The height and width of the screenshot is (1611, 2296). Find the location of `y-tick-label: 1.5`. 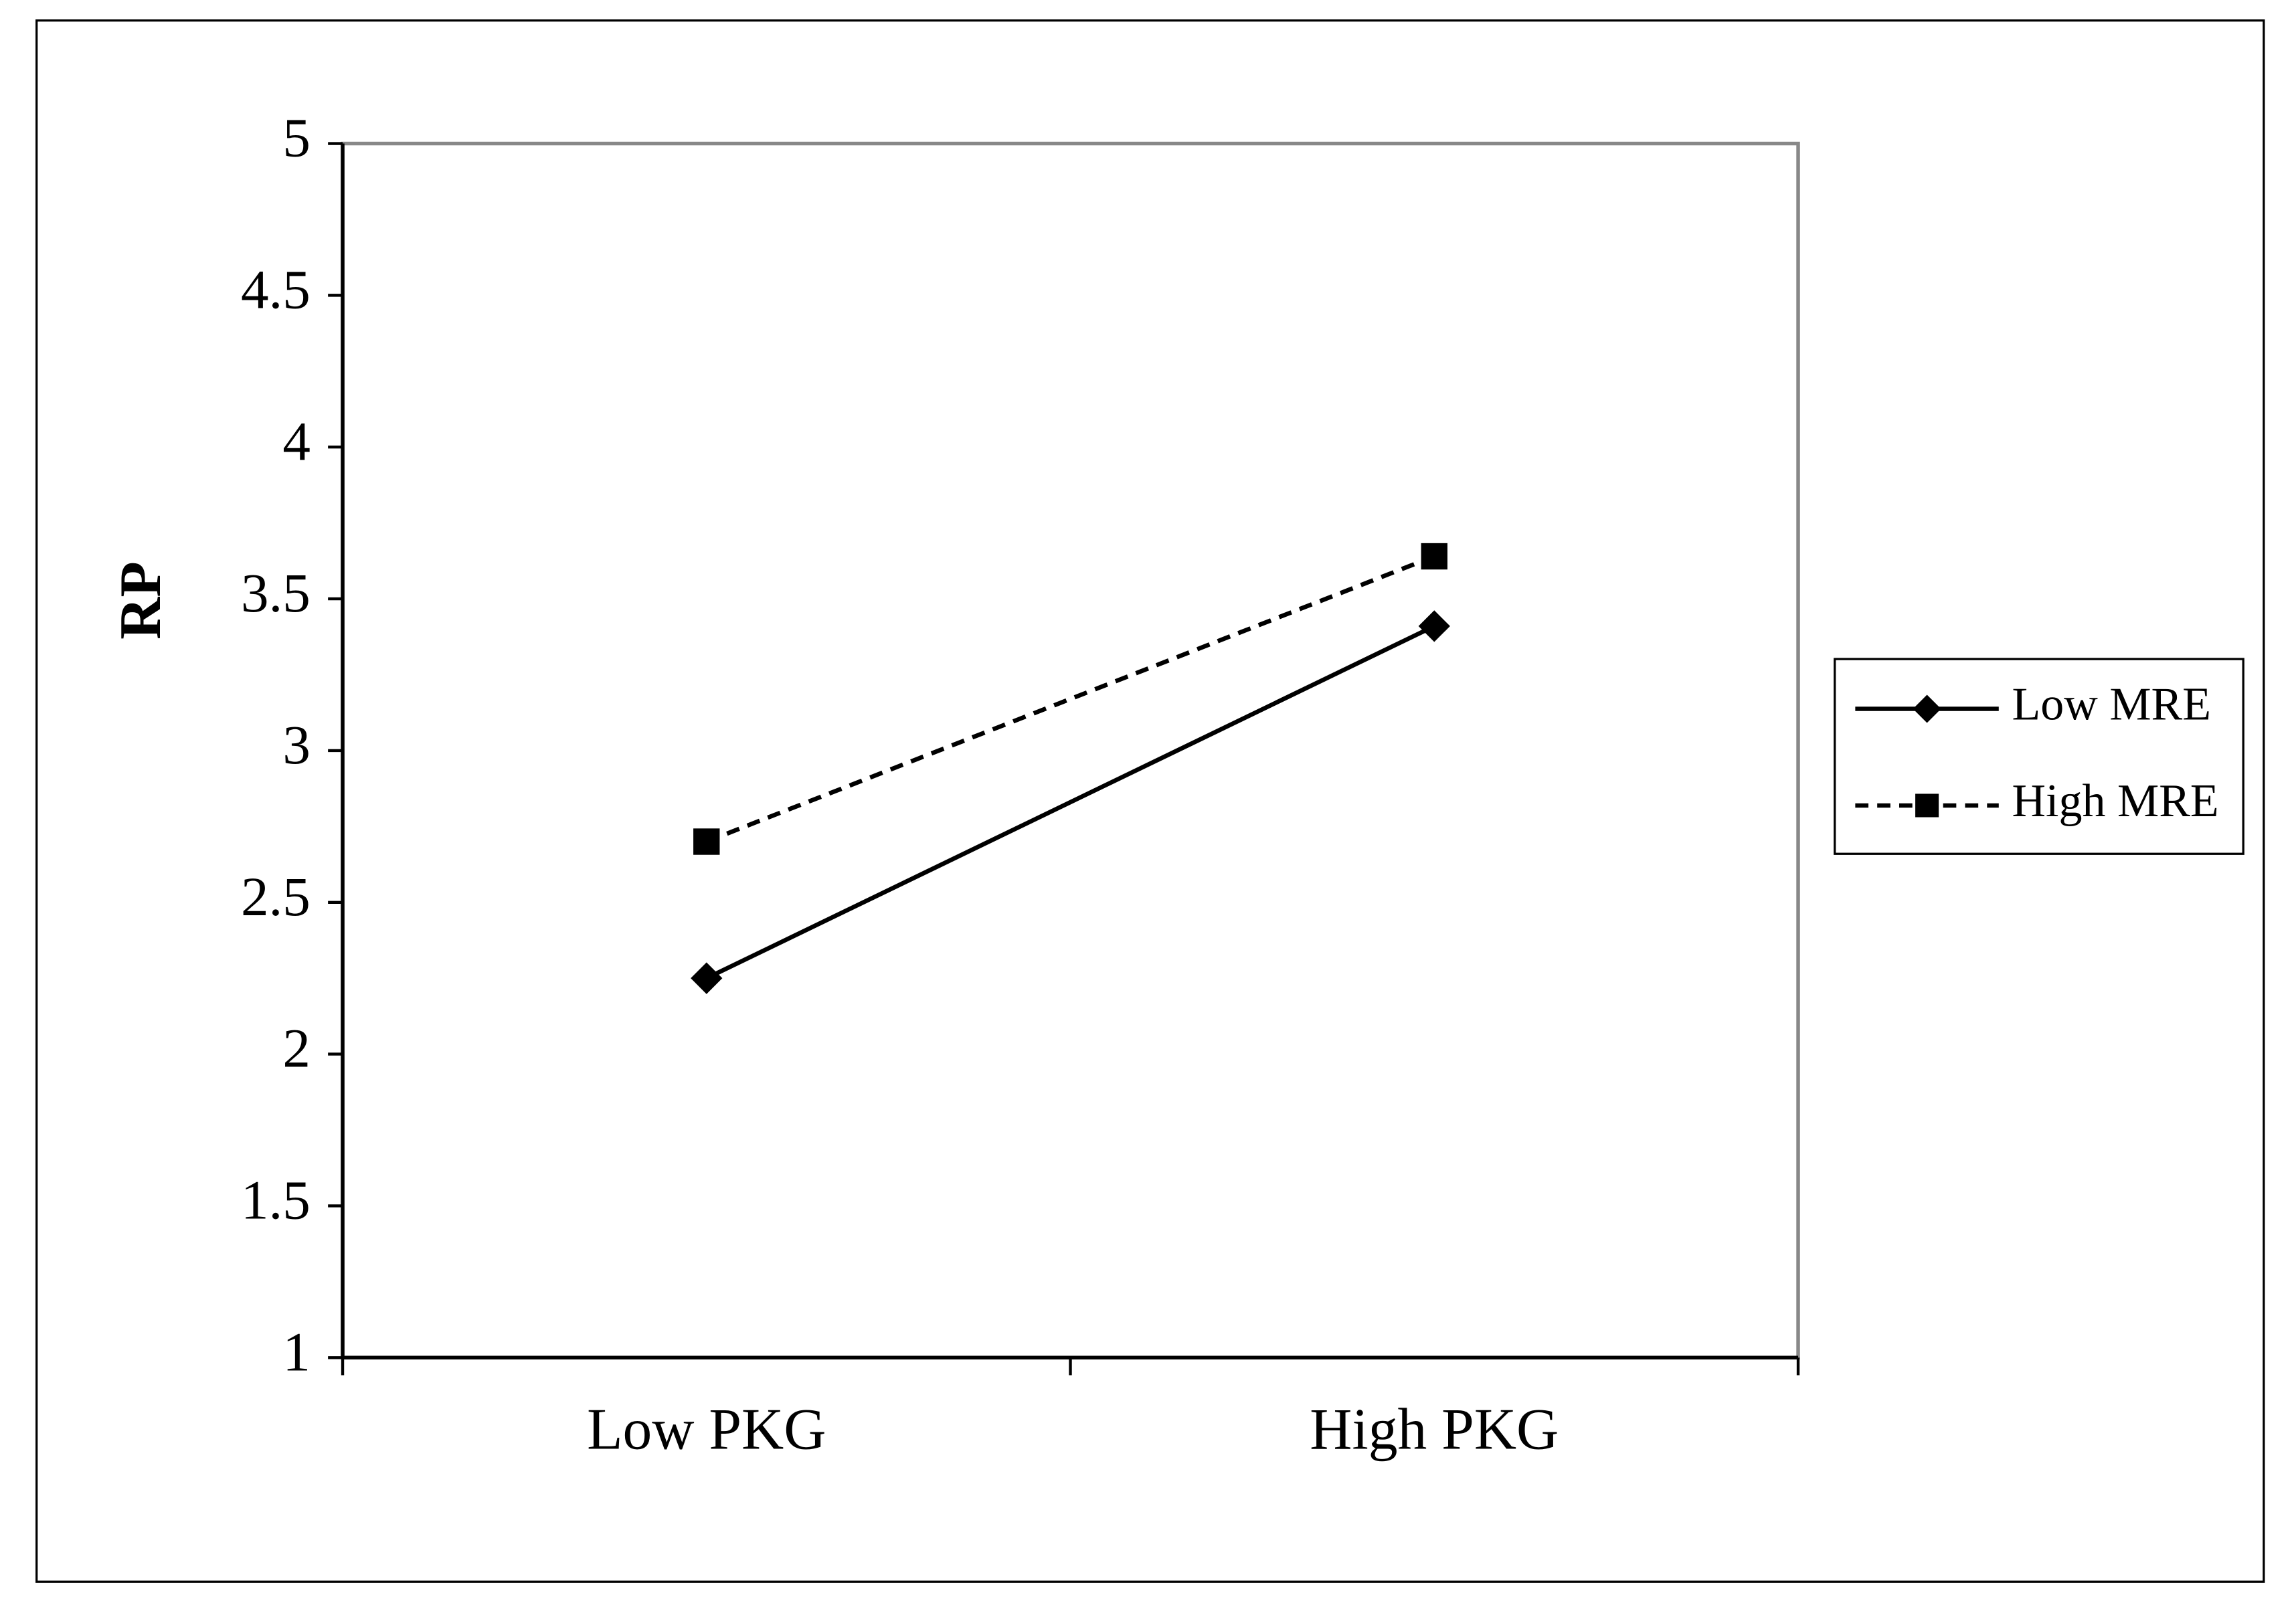

y-tick-label: 1.5 is located at coordinates (276, 1200).